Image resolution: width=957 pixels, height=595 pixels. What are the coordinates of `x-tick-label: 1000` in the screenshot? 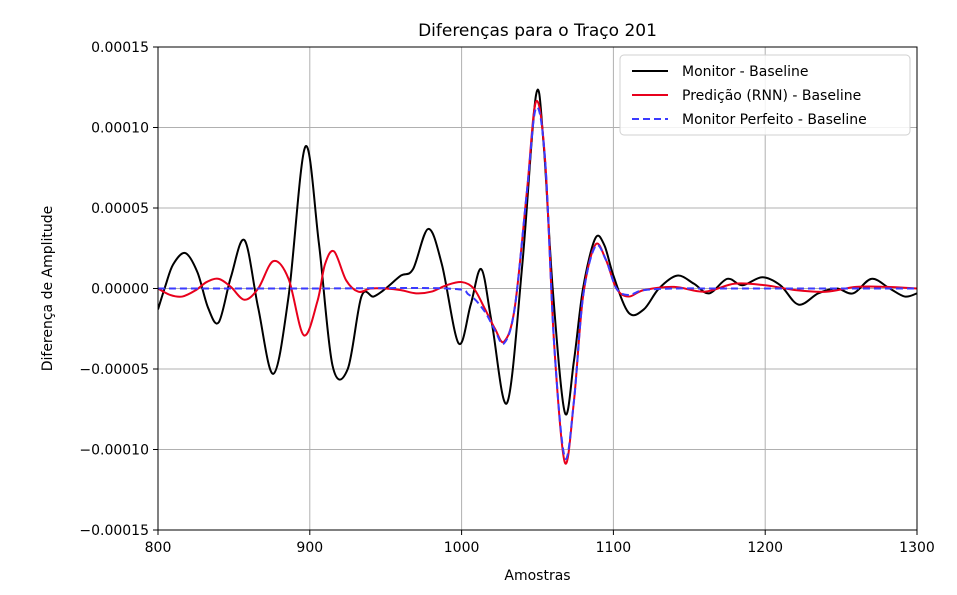 It's located at (462, 548).